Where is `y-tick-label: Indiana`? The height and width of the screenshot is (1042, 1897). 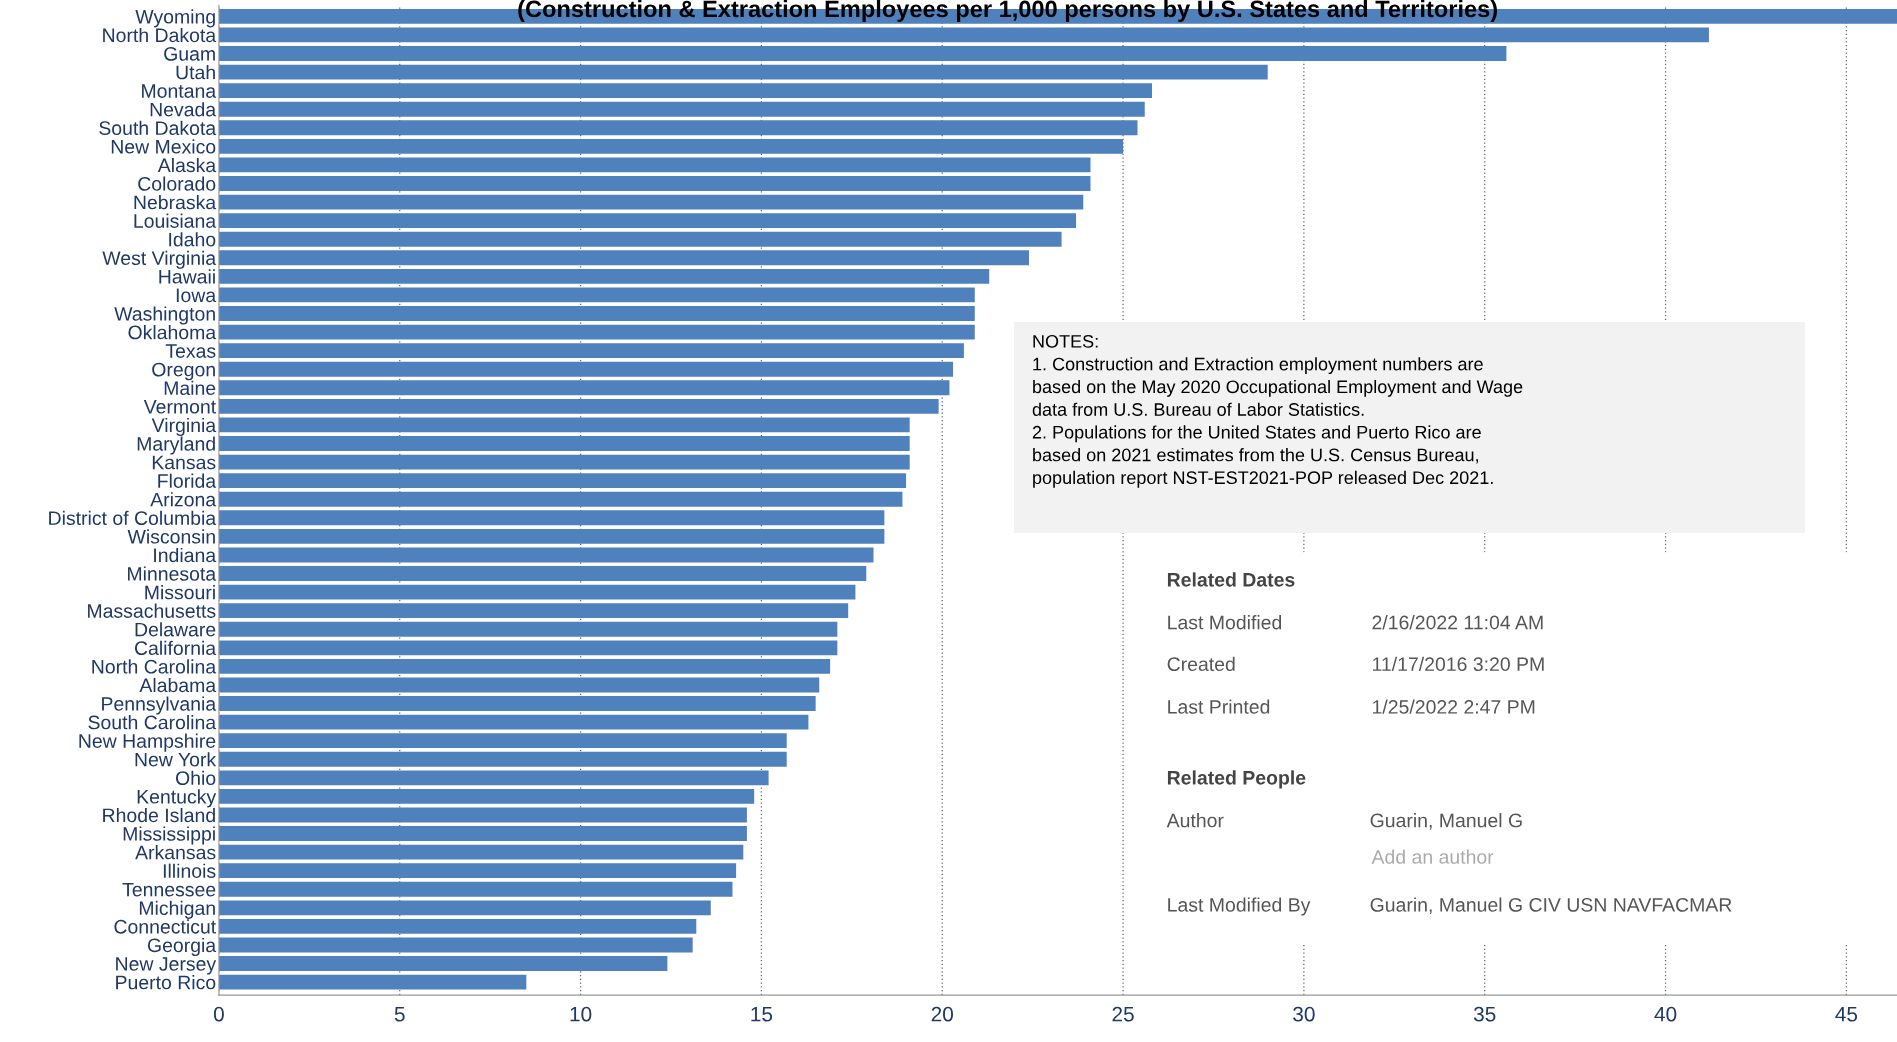 y-tick-label: Indiana is located at coordinates (185, 555).